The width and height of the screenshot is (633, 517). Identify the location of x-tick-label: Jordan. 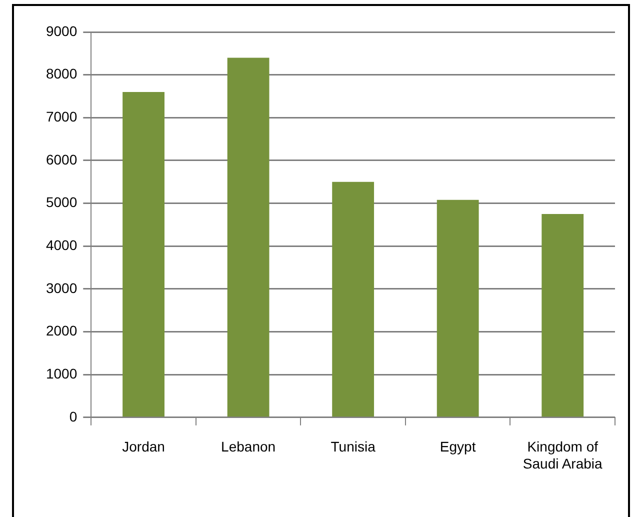
(143, 446).